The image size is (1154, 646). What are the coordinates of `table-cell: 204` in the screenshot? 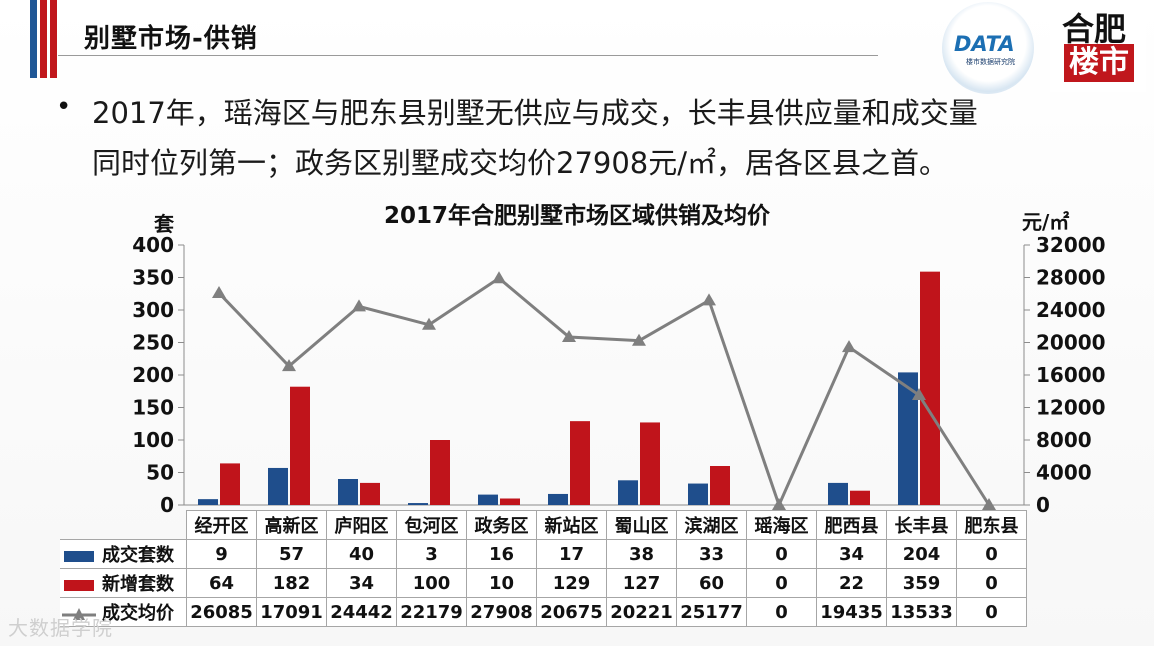 It's located at (921, 554).